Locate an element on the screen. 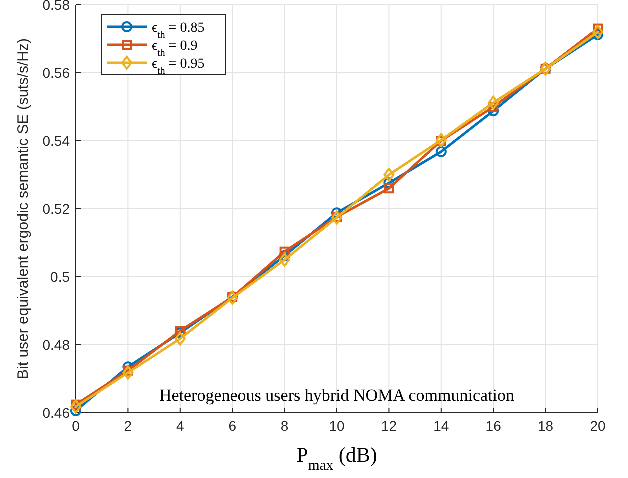 This screenshot has width=628, height=478. annotation: Heterogeneous users hybrid NOMA communication is located at coordinates (337, 395).